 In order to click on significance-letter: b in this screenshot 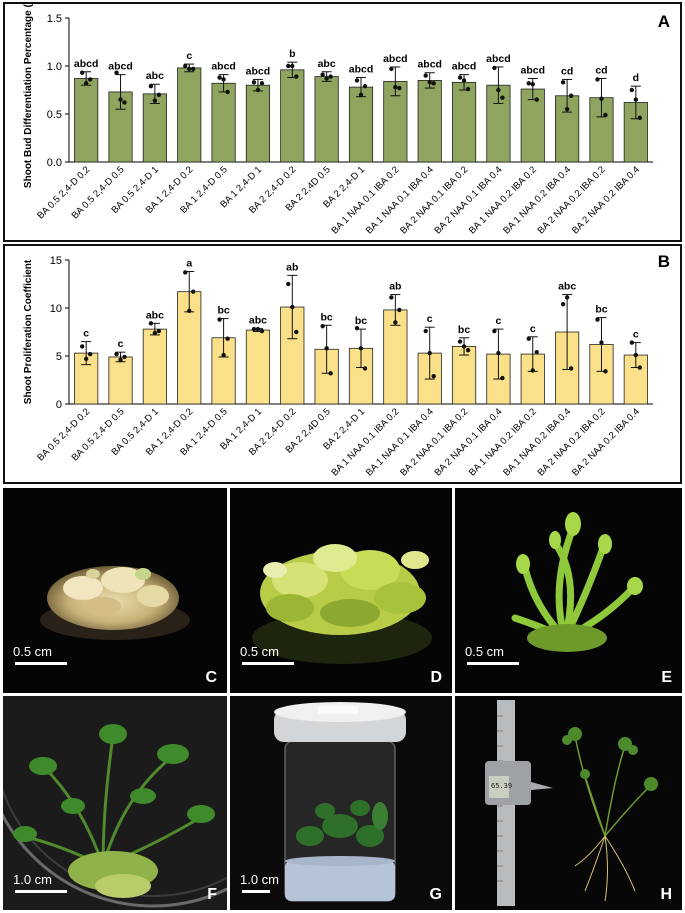, I will do `click(292, 54)`.